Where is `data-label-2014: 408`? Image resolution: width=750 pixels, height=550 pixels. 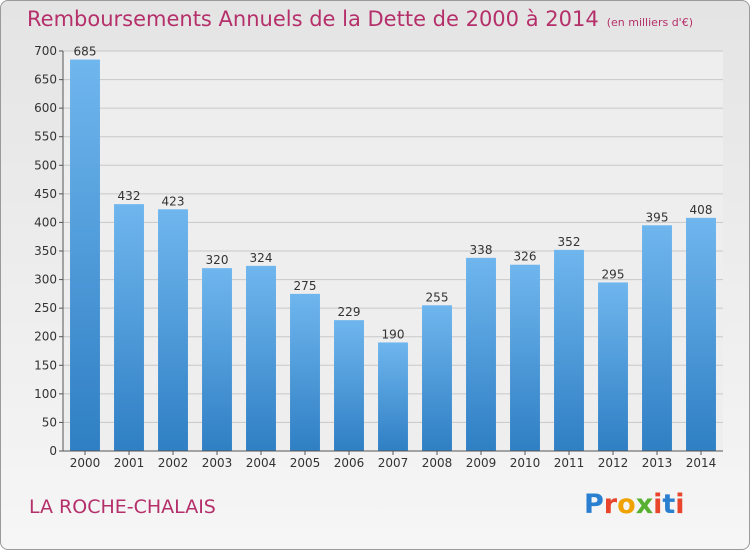 data-label-2014: 408 is located at coordinates (701, 210).